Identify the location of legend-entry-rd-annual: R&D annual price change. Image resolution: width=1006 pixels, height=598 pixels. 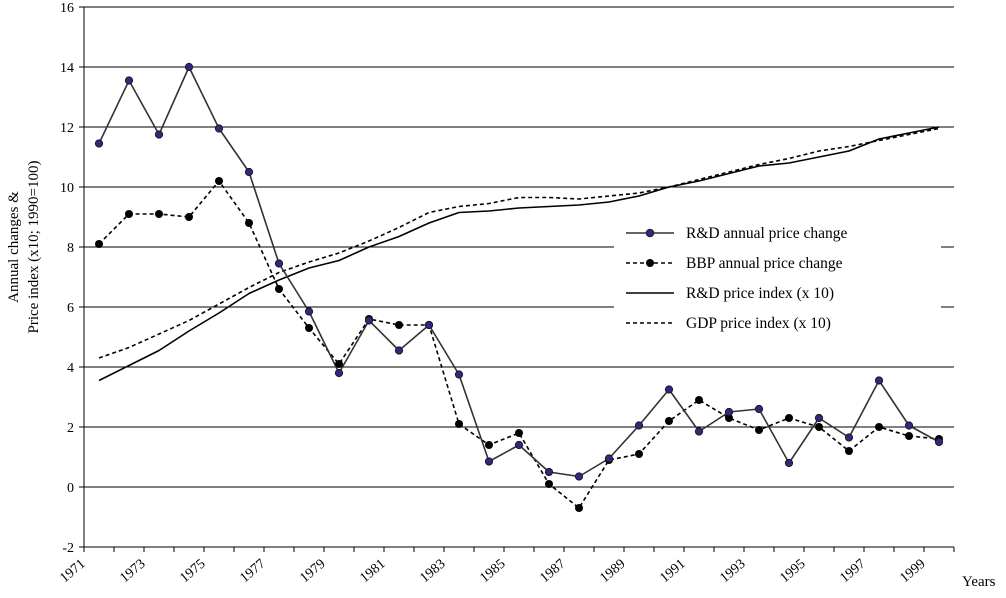
(737, 233).